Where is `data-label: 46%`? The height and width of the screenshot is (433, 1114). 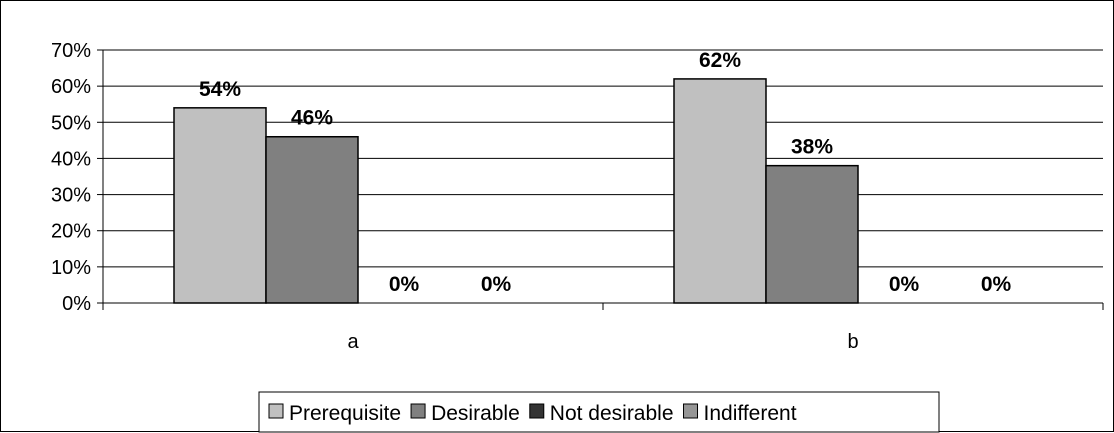
data-label: 46% is located at coordinates (312, 118).